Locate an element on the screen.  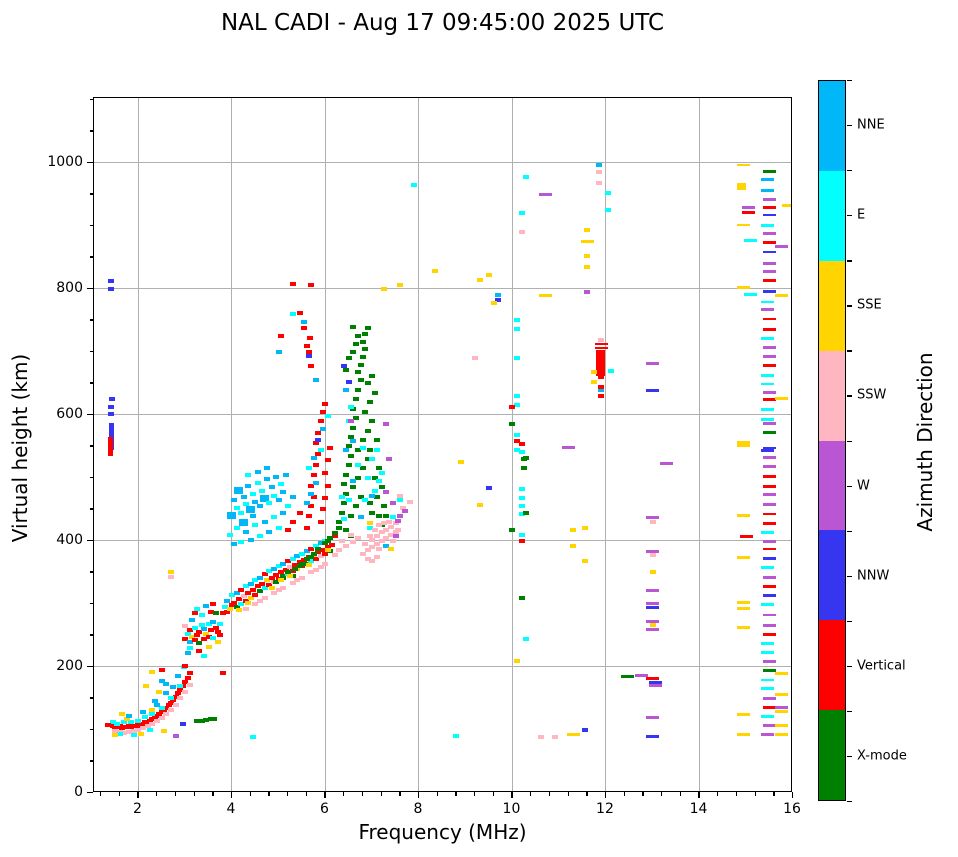
y-axis-label: Virtual height (km) is located at coordinates (20, 448).